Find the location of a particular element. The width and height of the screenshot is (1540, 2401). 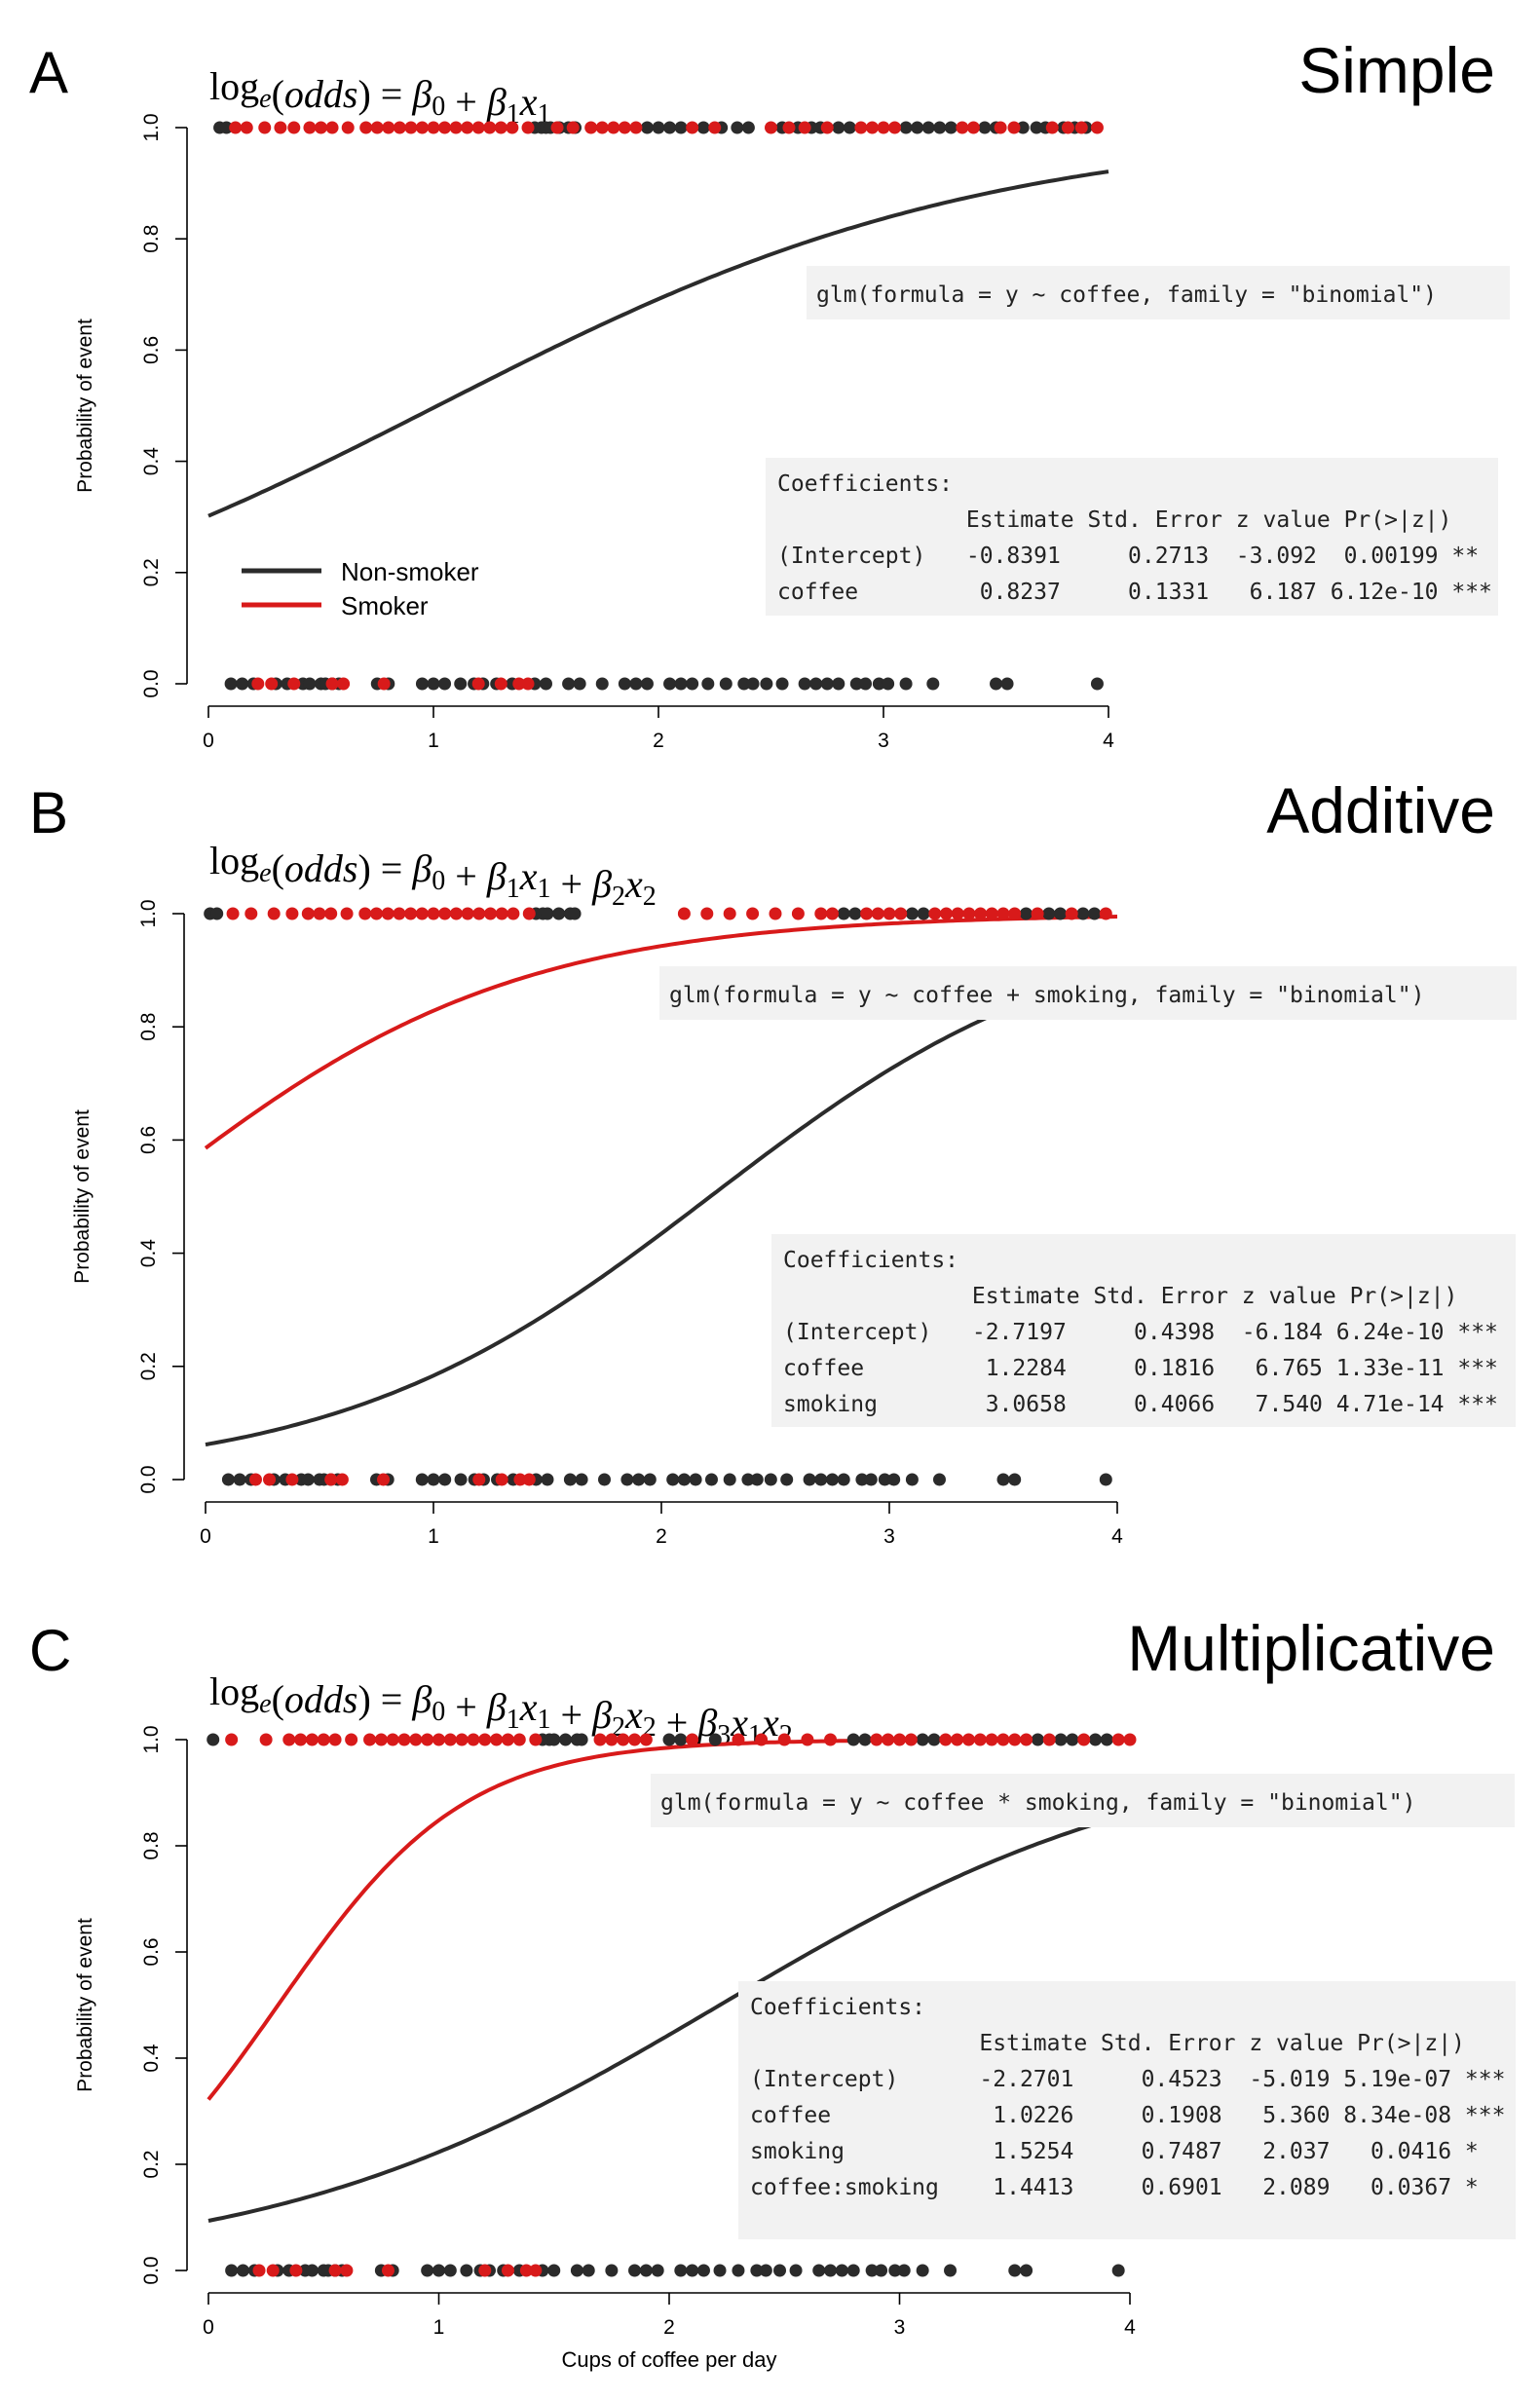

panel-title: Multiplicative is located at coordinates (1311, 1648).